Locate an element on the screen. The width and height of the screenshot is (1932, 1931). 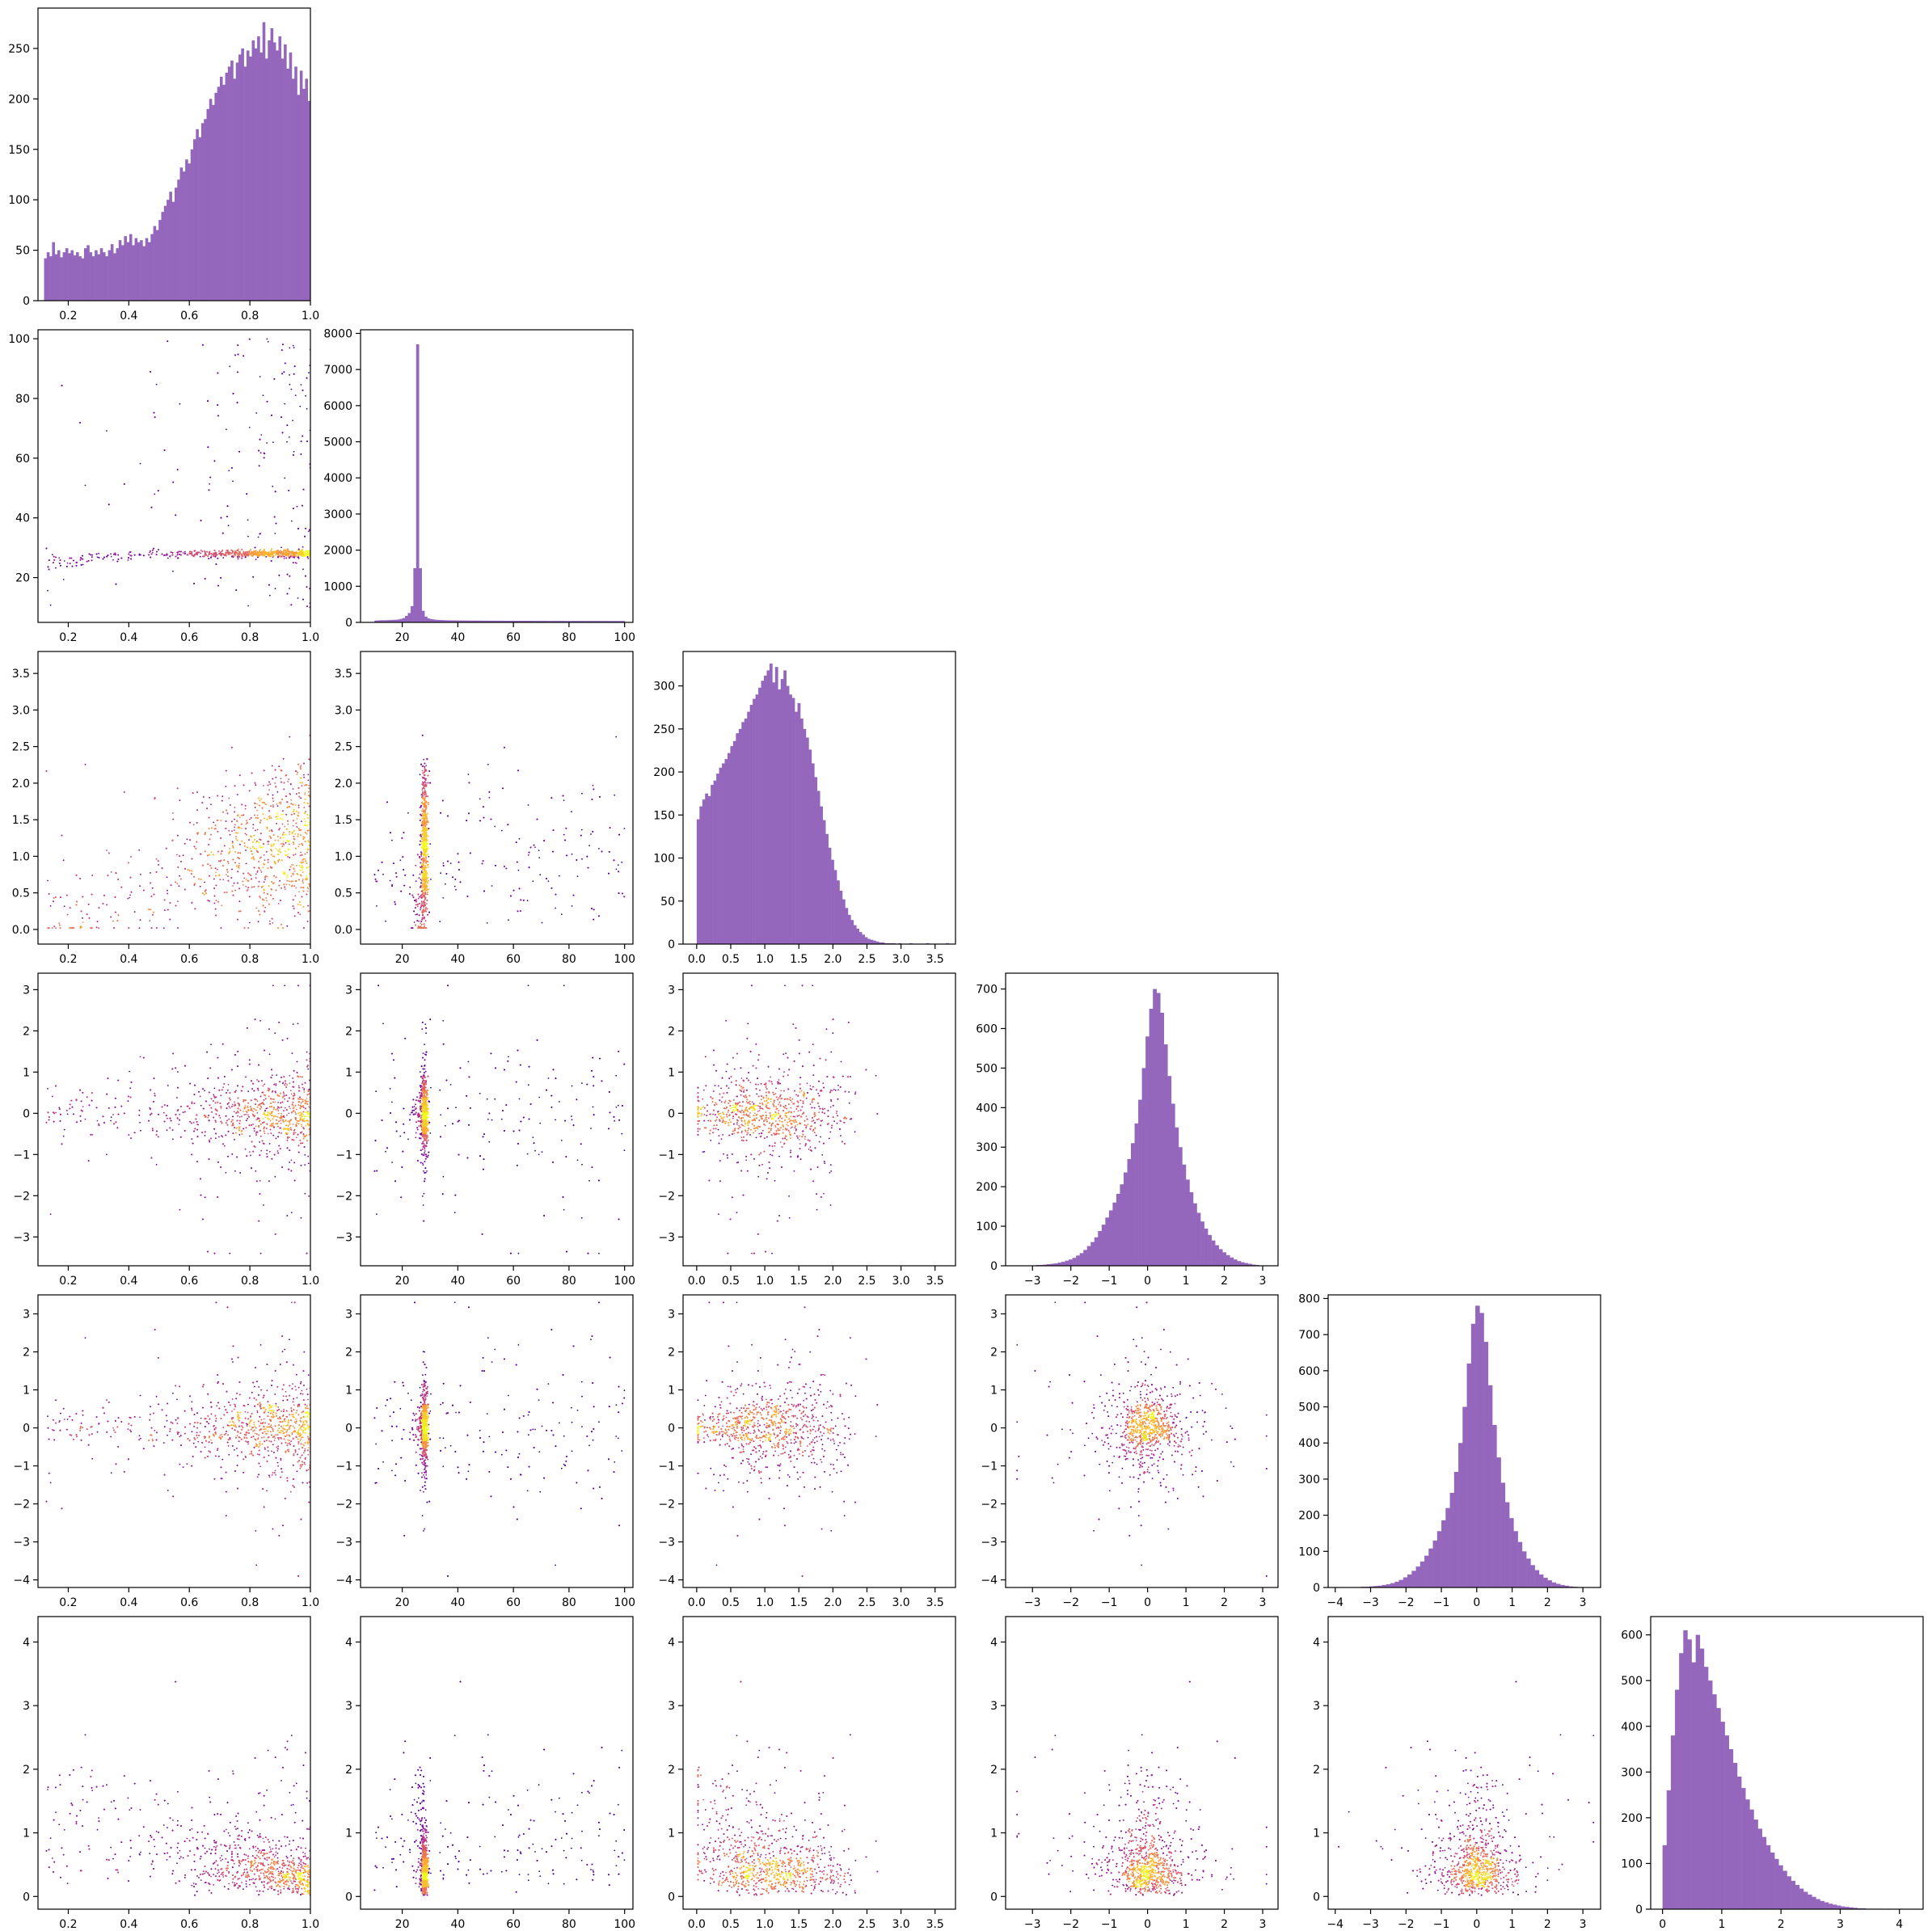
y-tick-label: 3000 is located at coordinates (337, 514).